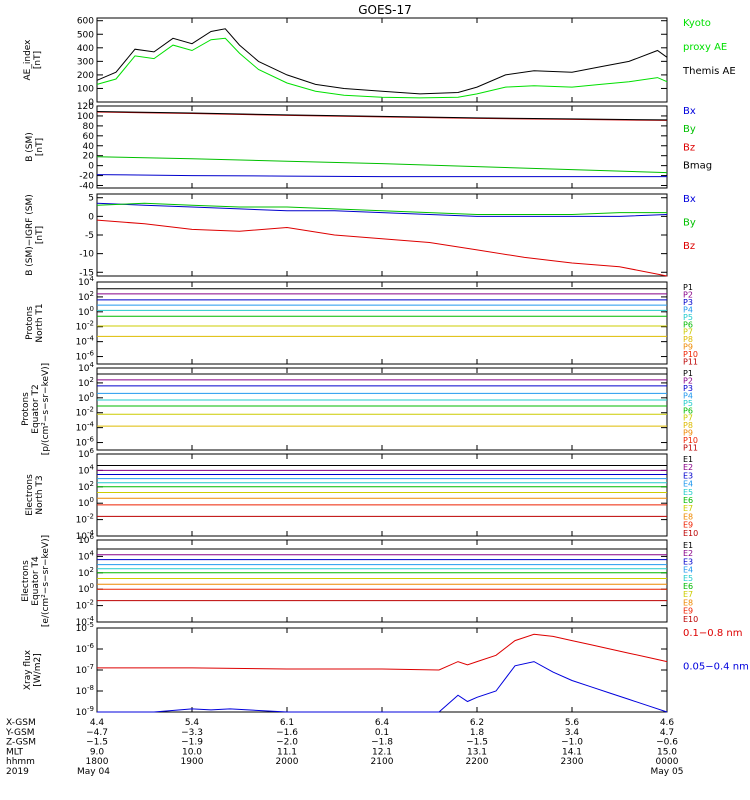 Image resolution: width=750 pixels, height=800 pixels. I want to click on y-axis-label: Electrons North T3, so click(35, 495).